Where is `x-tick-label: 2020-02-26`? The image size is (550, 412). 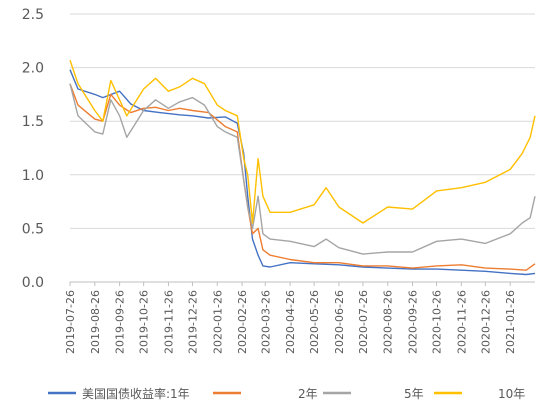 x-tick-label: 2020-02-26 is located at coordinates (242, 322).